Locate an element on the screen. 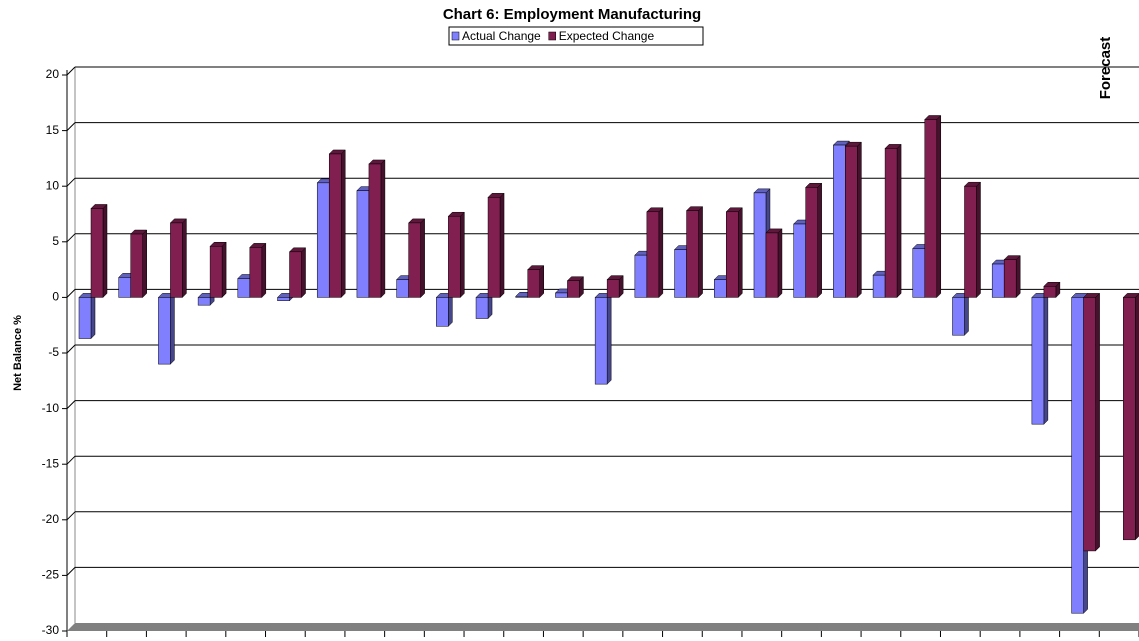  legend-label: Actual Change is located at coordinates (501, 36).